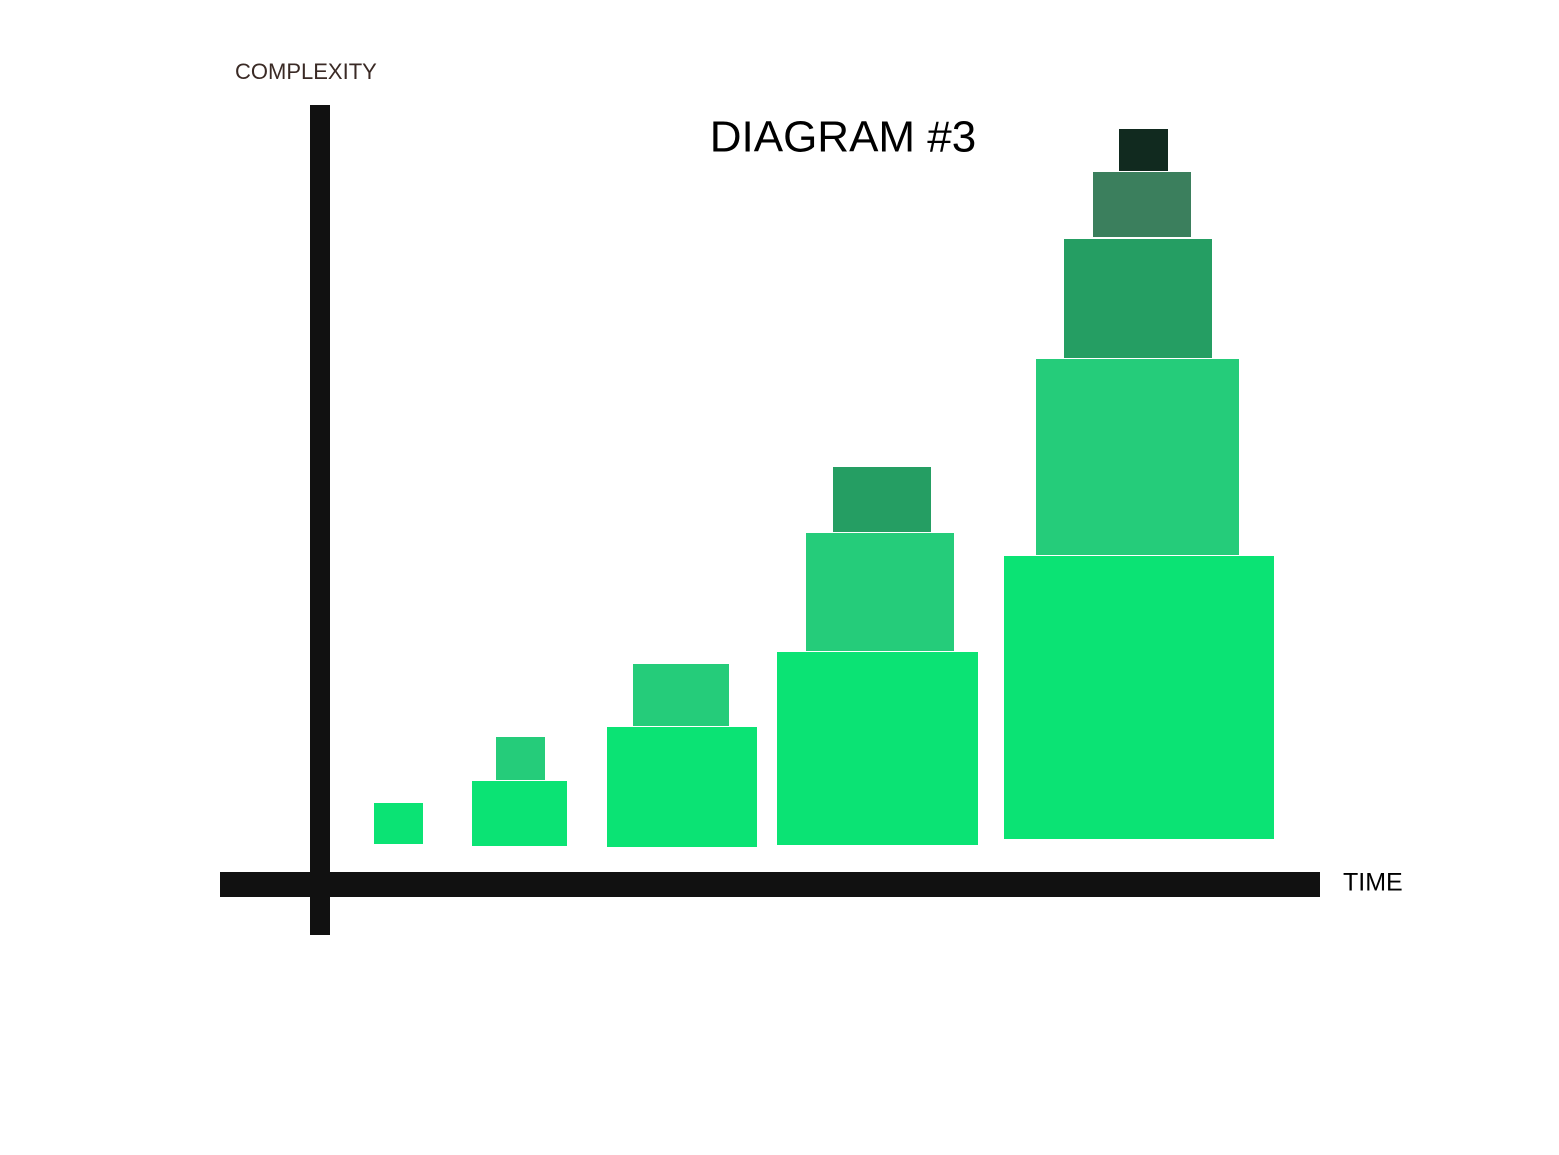 Image resolution: width=1559 pixels, height=1155 pixels. I want to click on title: DIAGRAM #3, so click(843, 137).